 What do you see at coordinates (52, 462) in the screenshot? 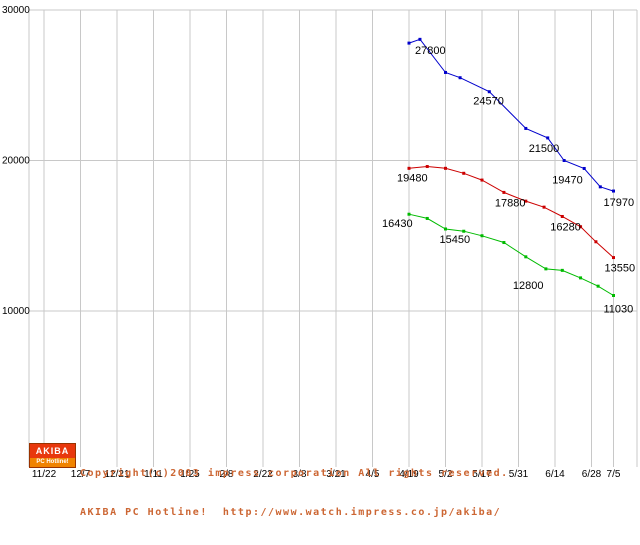
I see `logo-pchotline-text: PC Hotline!` at bounding box center [52, 462].